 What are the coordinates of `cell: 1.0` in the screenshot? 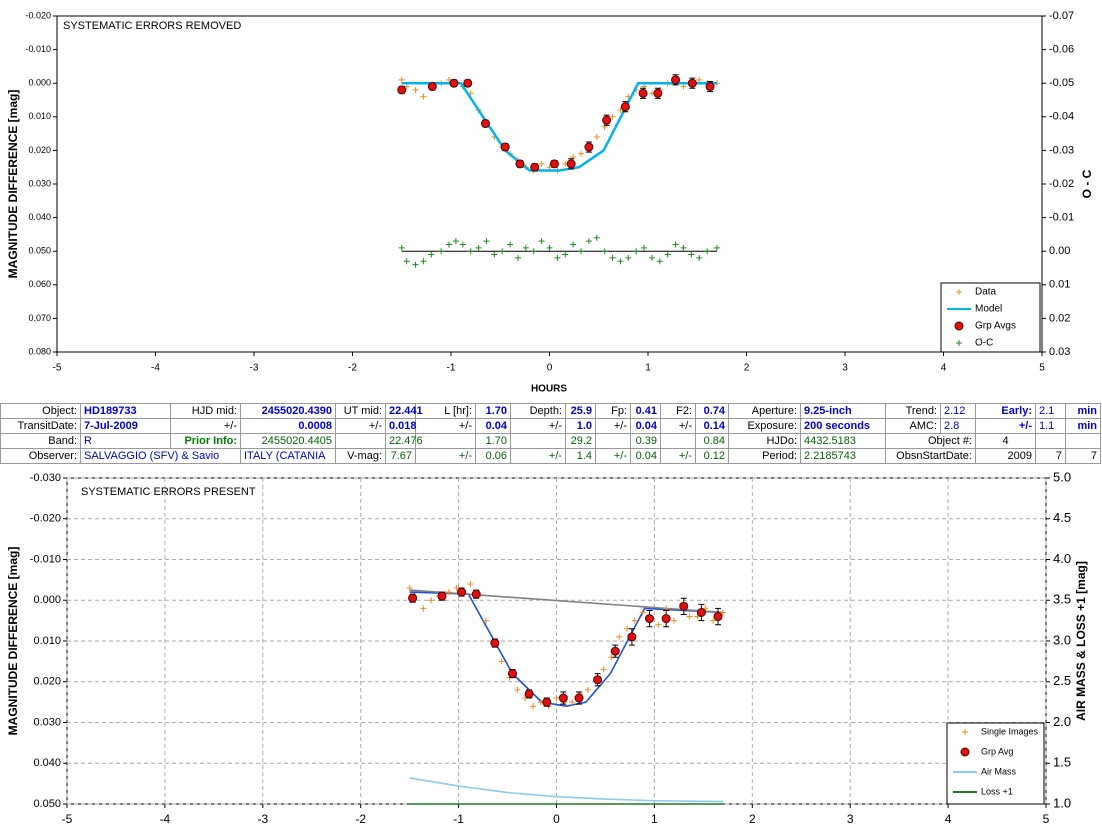 It's located at (580, 426).